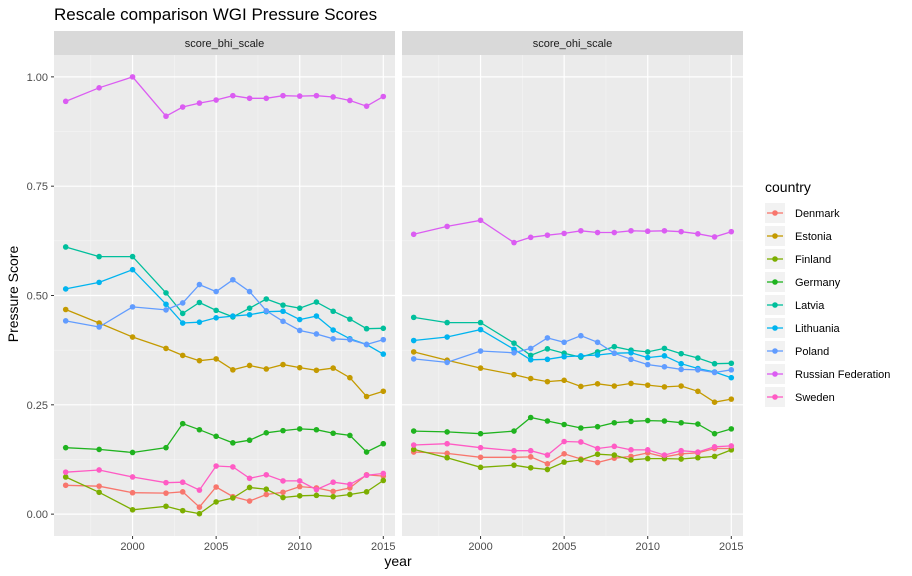 The image size is (912, 576). I want to click on legend-label: Germany, so click(818, 283).